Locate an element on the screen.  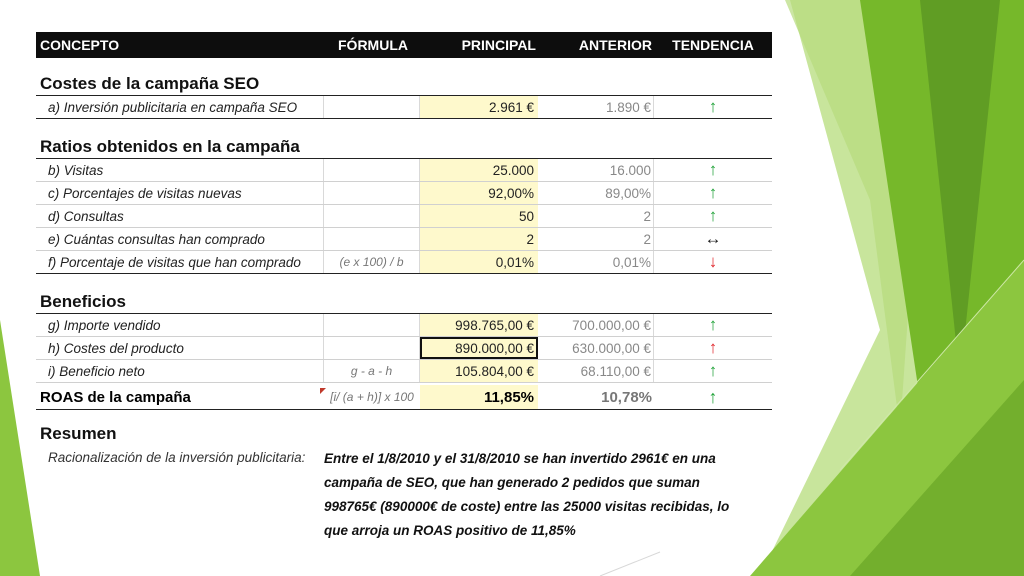
summary-title: Resumen is located at coordinates (78, 433).